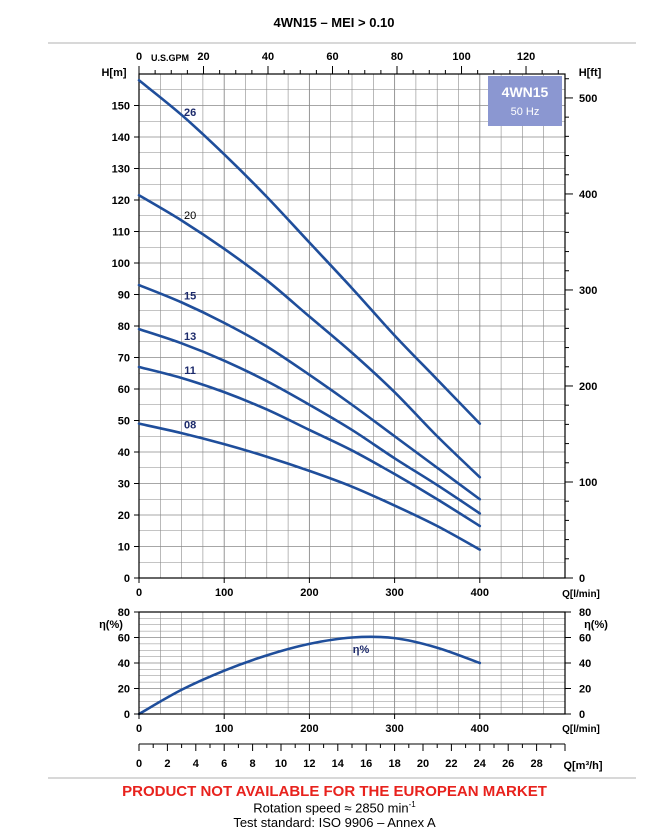 Image resolution: width=669 pixels, height=834 pixels. I want to click on rotation-speed: Rotation speed ≈ 2850 min-1, so click(334, 807).